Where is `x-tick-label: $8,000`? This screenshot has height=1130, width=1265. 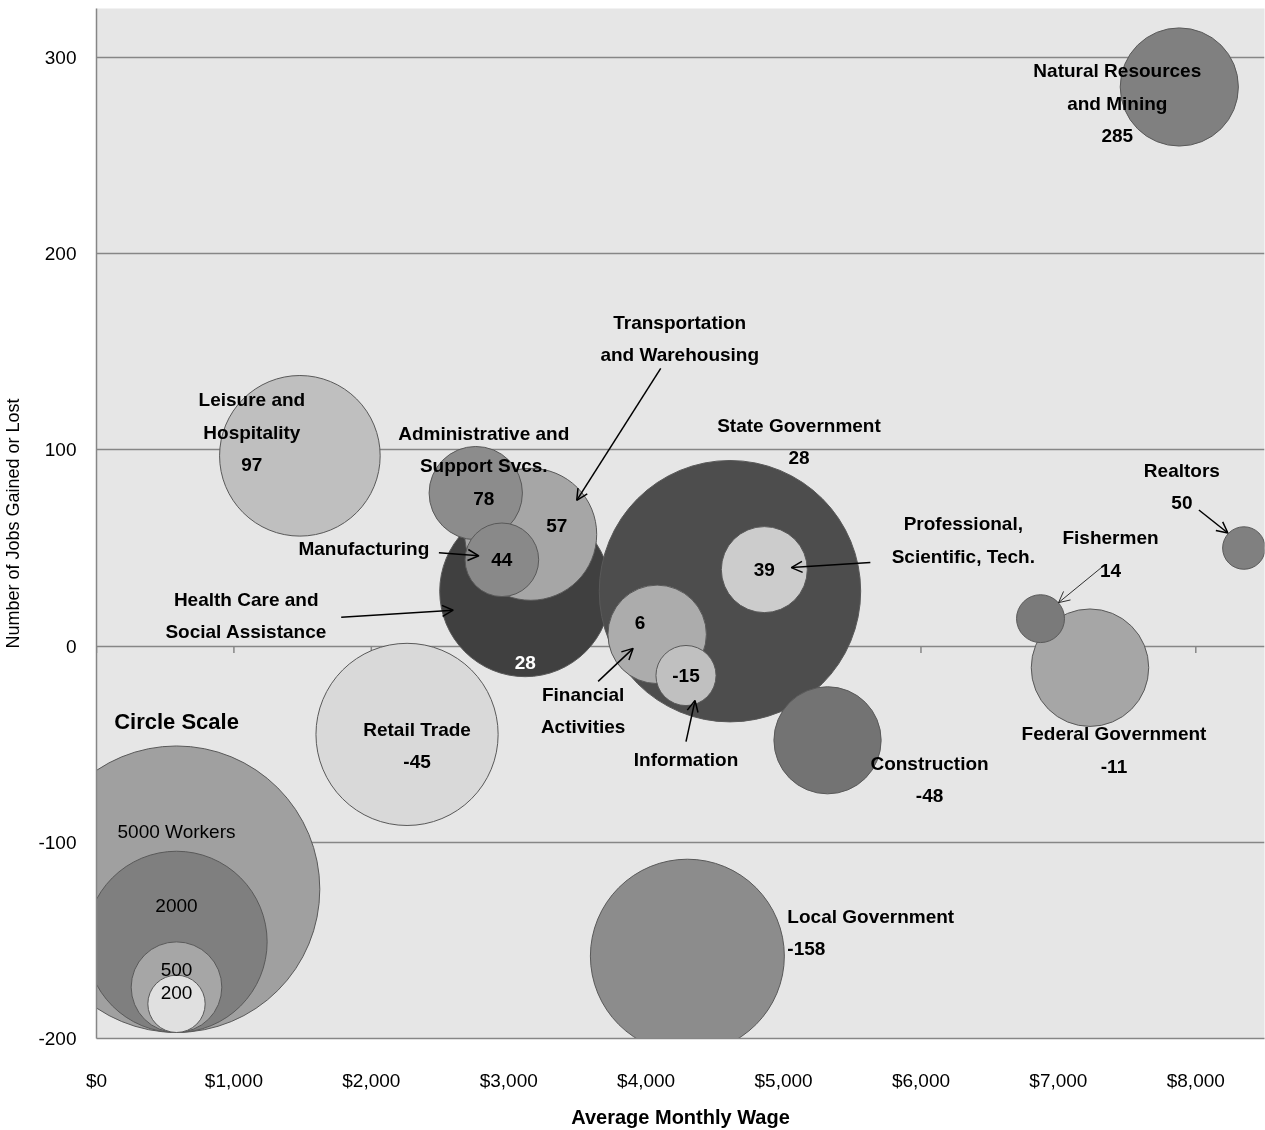 x-tick-label: $8,000 is located at coordinates (1195, 1080).